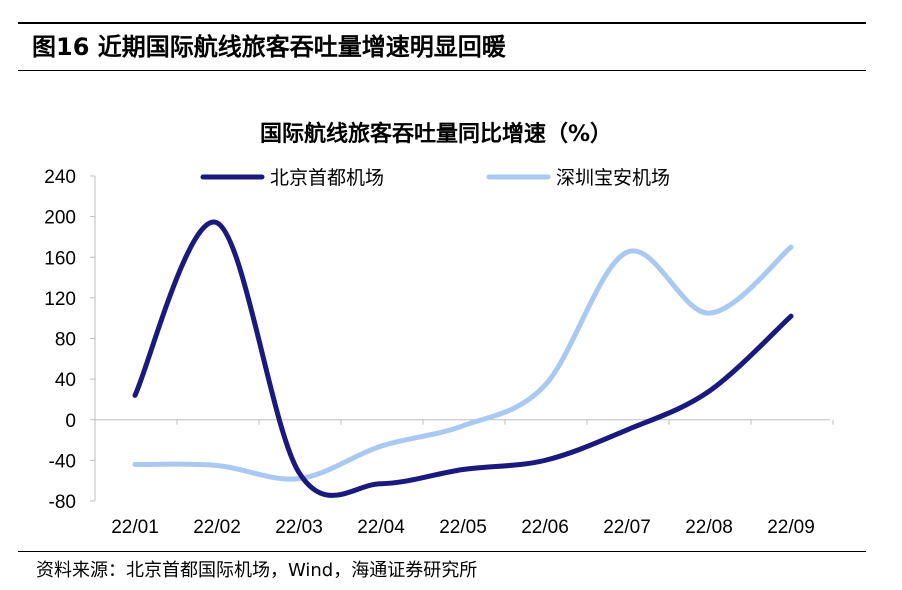 This screenshot has height=590, width=902. I want to click on bottom-rule, so click(442, 551).